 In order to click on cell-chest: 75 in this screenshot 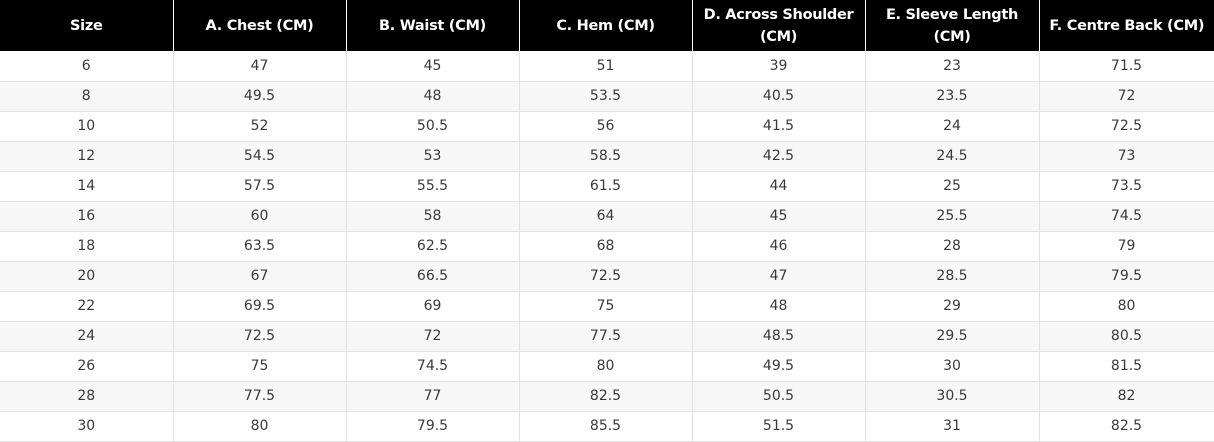, I will do `click(260, 366)`.